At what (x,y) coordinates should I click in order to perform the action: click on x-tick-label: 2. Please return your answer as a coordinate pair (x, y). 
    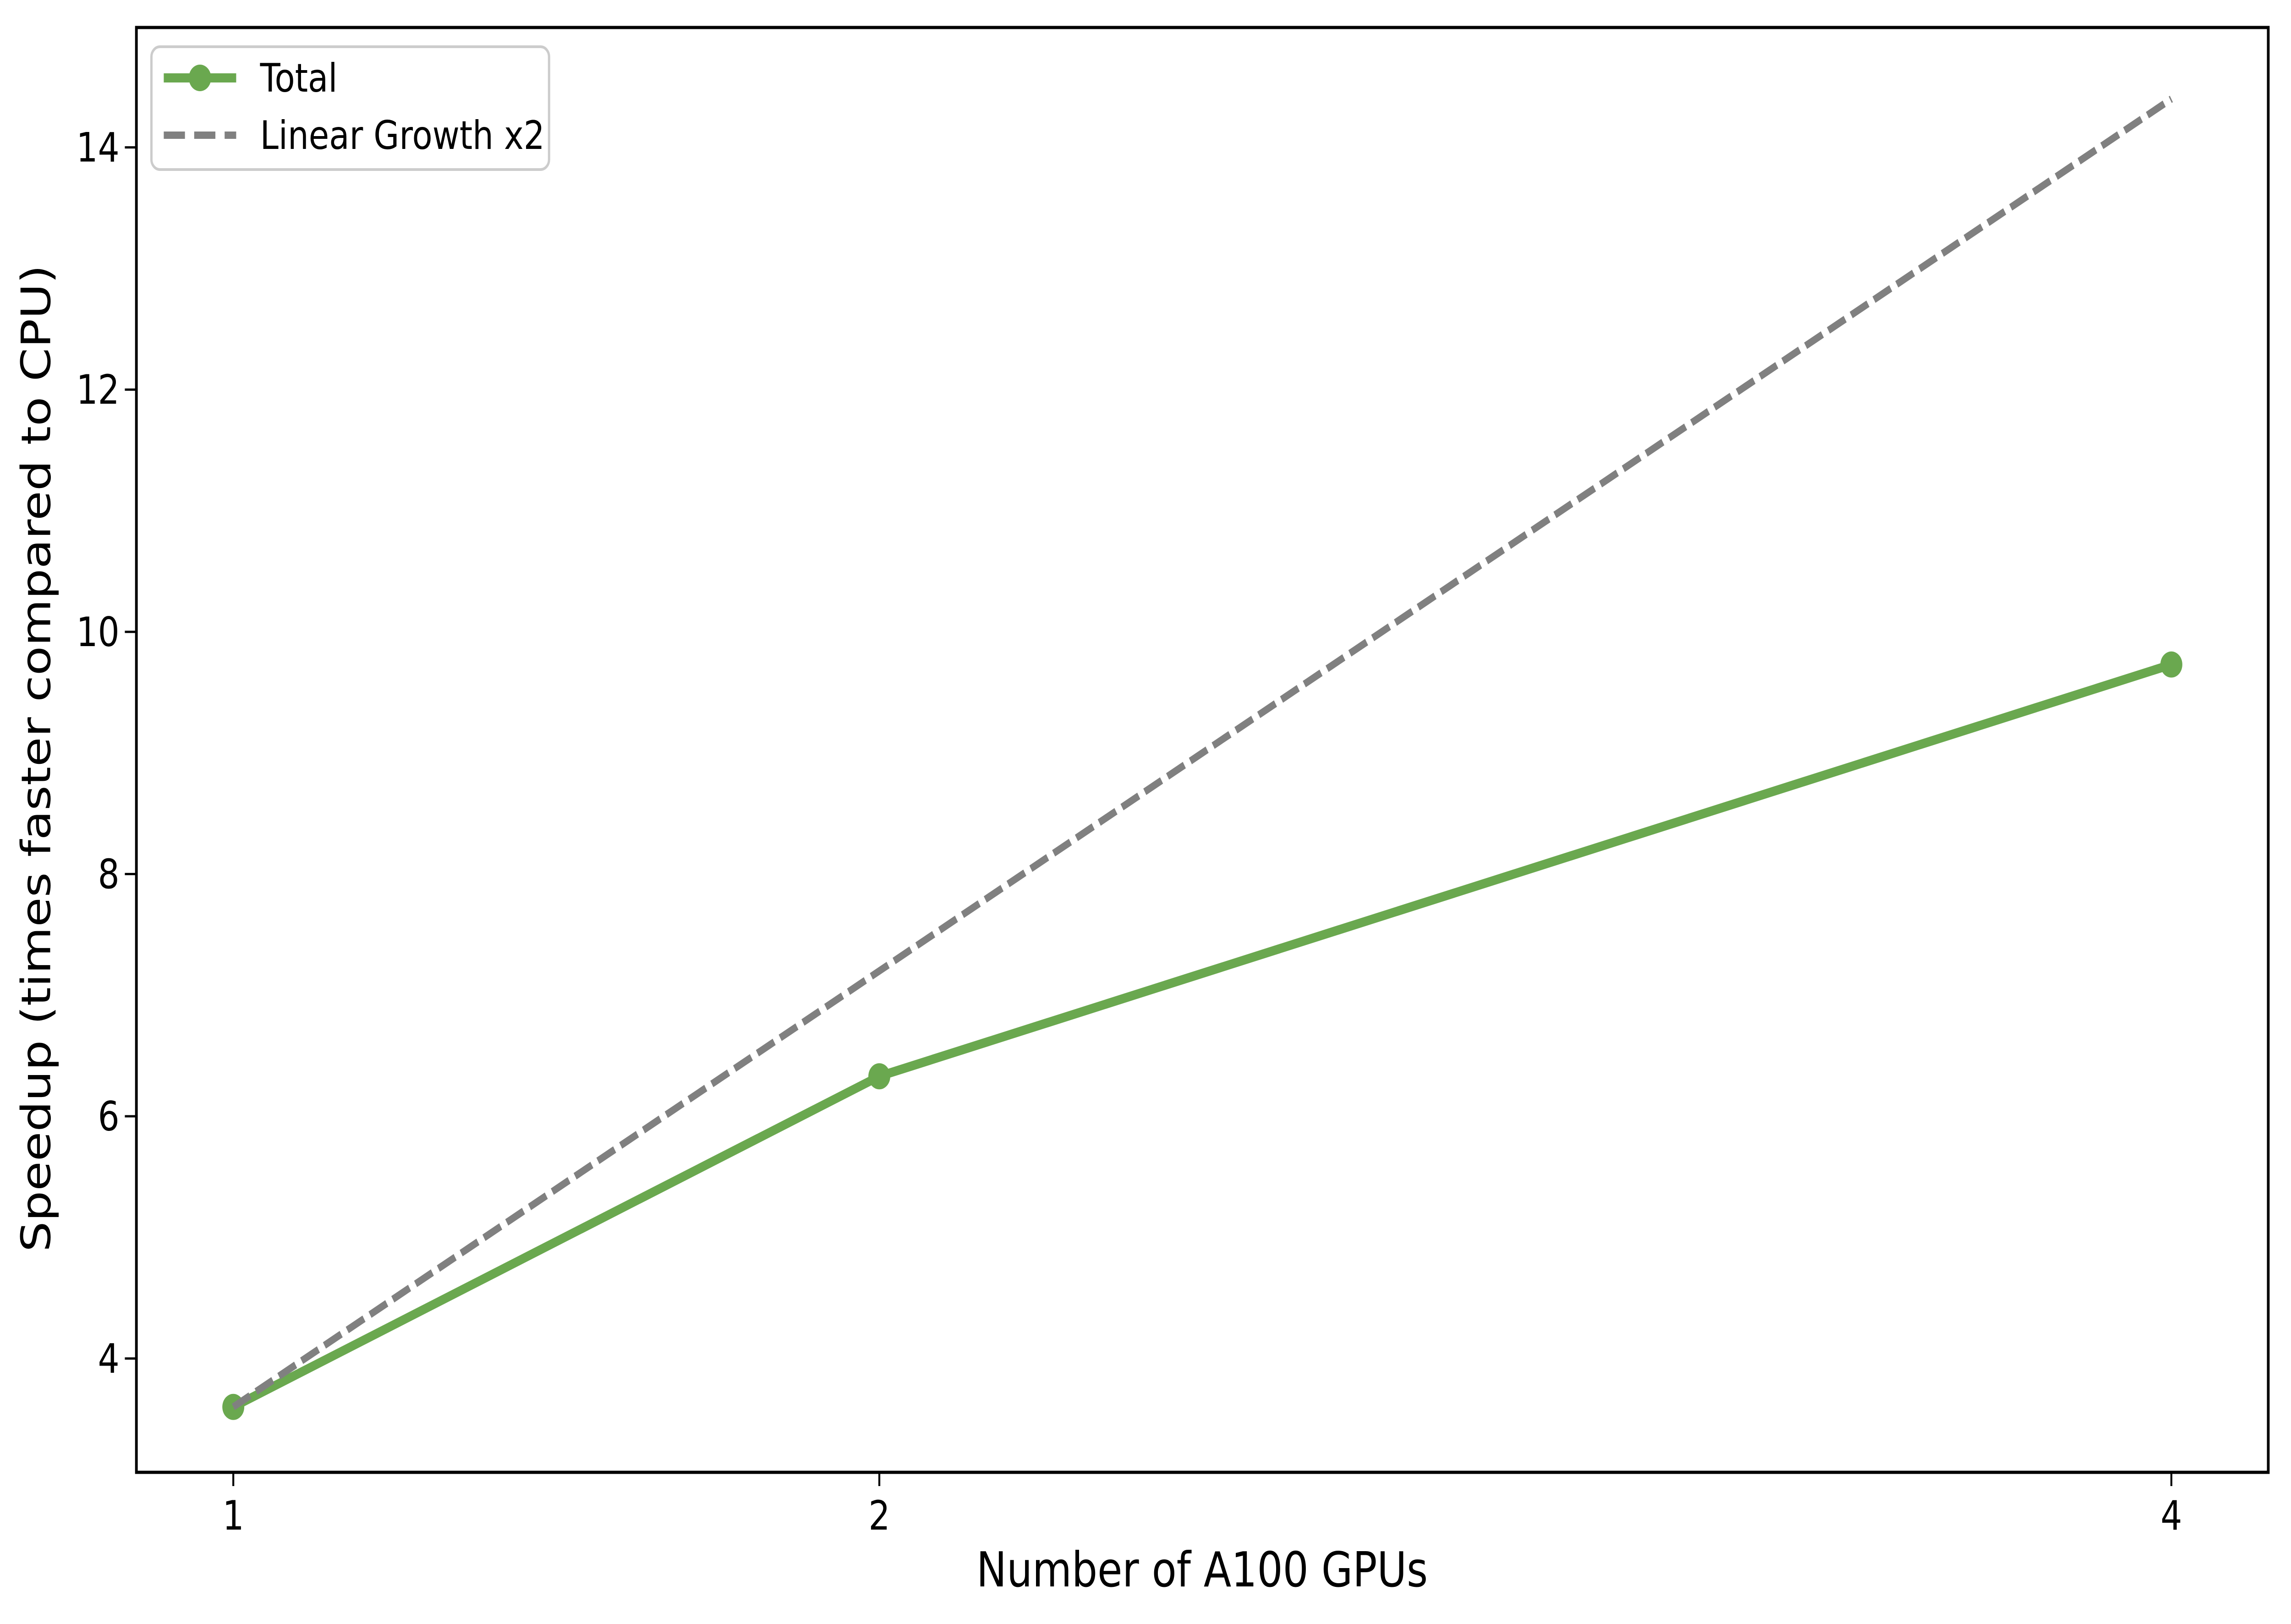
    Looking at the image, I should click on (879, 1516).